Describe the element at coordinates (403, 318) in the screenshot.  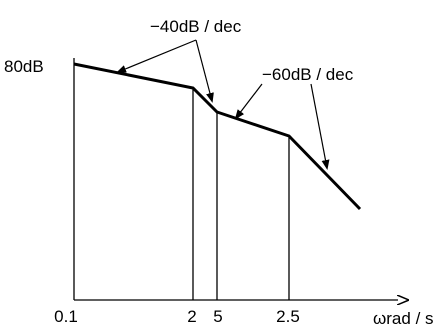
I see `x-axis-label: ωrad / s` at that location.